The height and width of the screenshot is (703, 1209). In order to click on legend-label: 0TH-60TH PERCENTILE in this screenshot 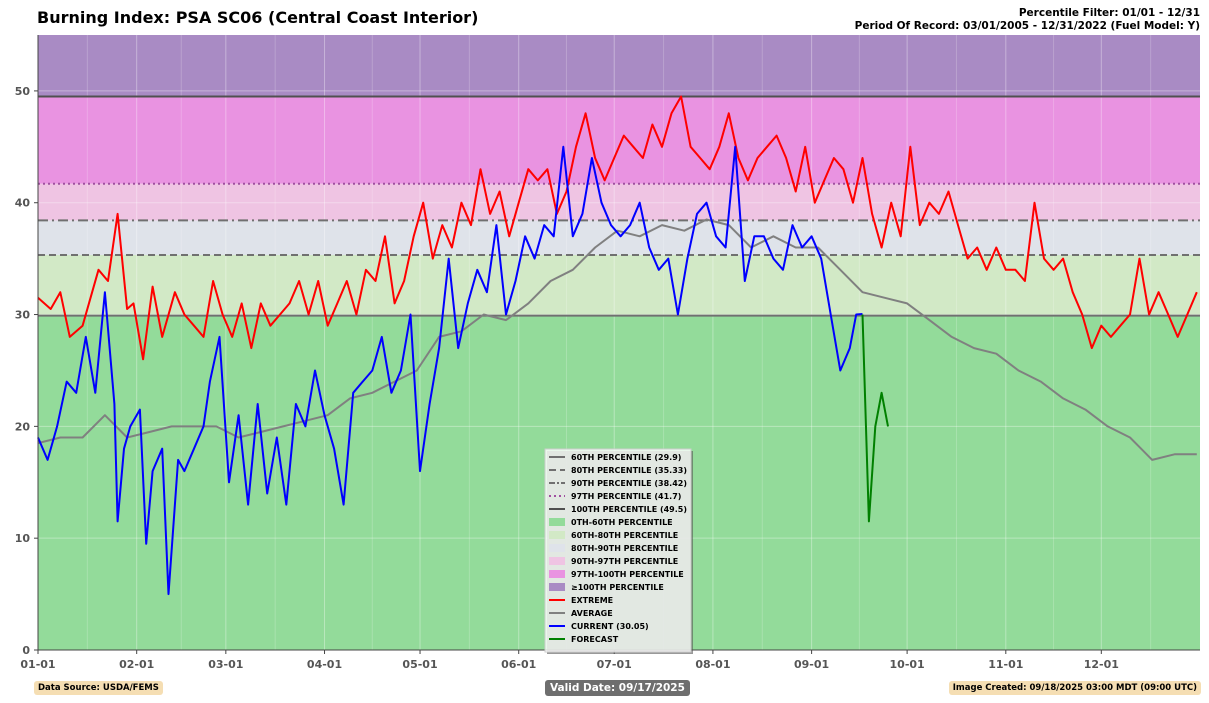, I will do `click(622, 522)`.